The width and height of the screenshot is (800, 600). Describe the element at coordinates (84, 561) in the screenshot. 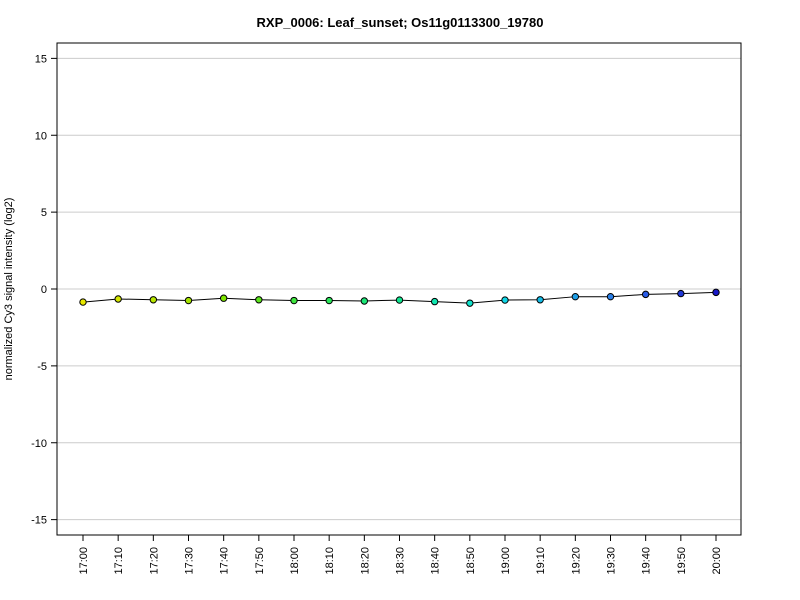

I see `x-tick-label: 17:00` at that location.